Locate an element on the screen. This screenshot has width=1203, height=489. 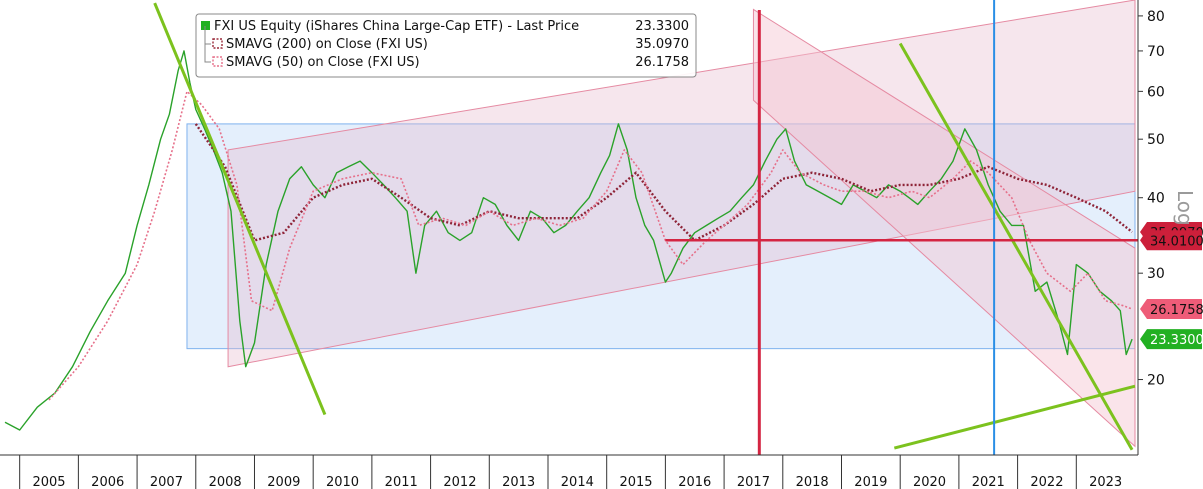
price-marker: 26.1758 is located at coordinates (1171, 308).